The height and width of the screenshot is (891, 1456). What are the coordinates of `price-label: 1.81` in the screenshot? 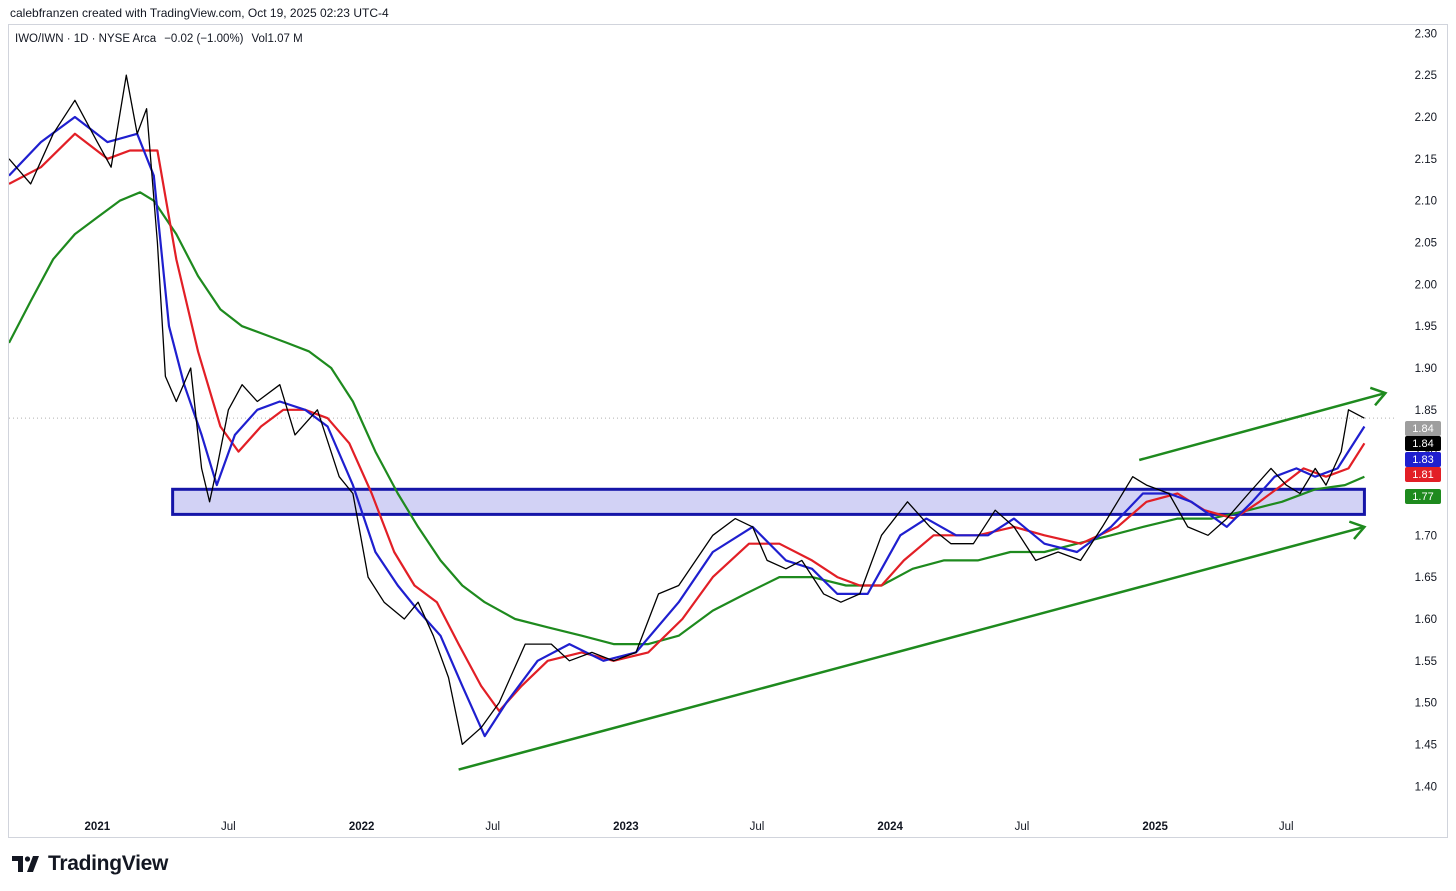 It's located at (1422, 475).